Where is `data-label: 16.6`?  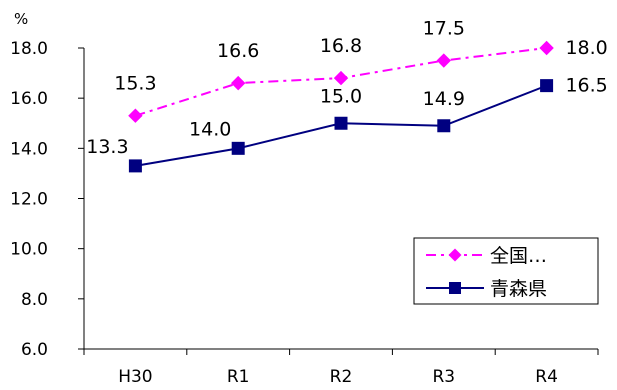
data-label: 16.6 is located at coordinates (238, 51).